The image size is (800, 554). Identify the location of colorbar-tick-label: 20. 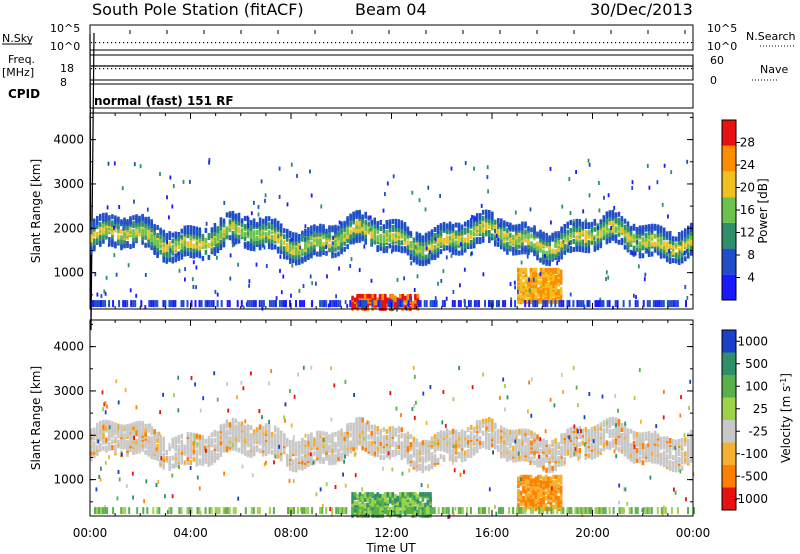
(747, 188).